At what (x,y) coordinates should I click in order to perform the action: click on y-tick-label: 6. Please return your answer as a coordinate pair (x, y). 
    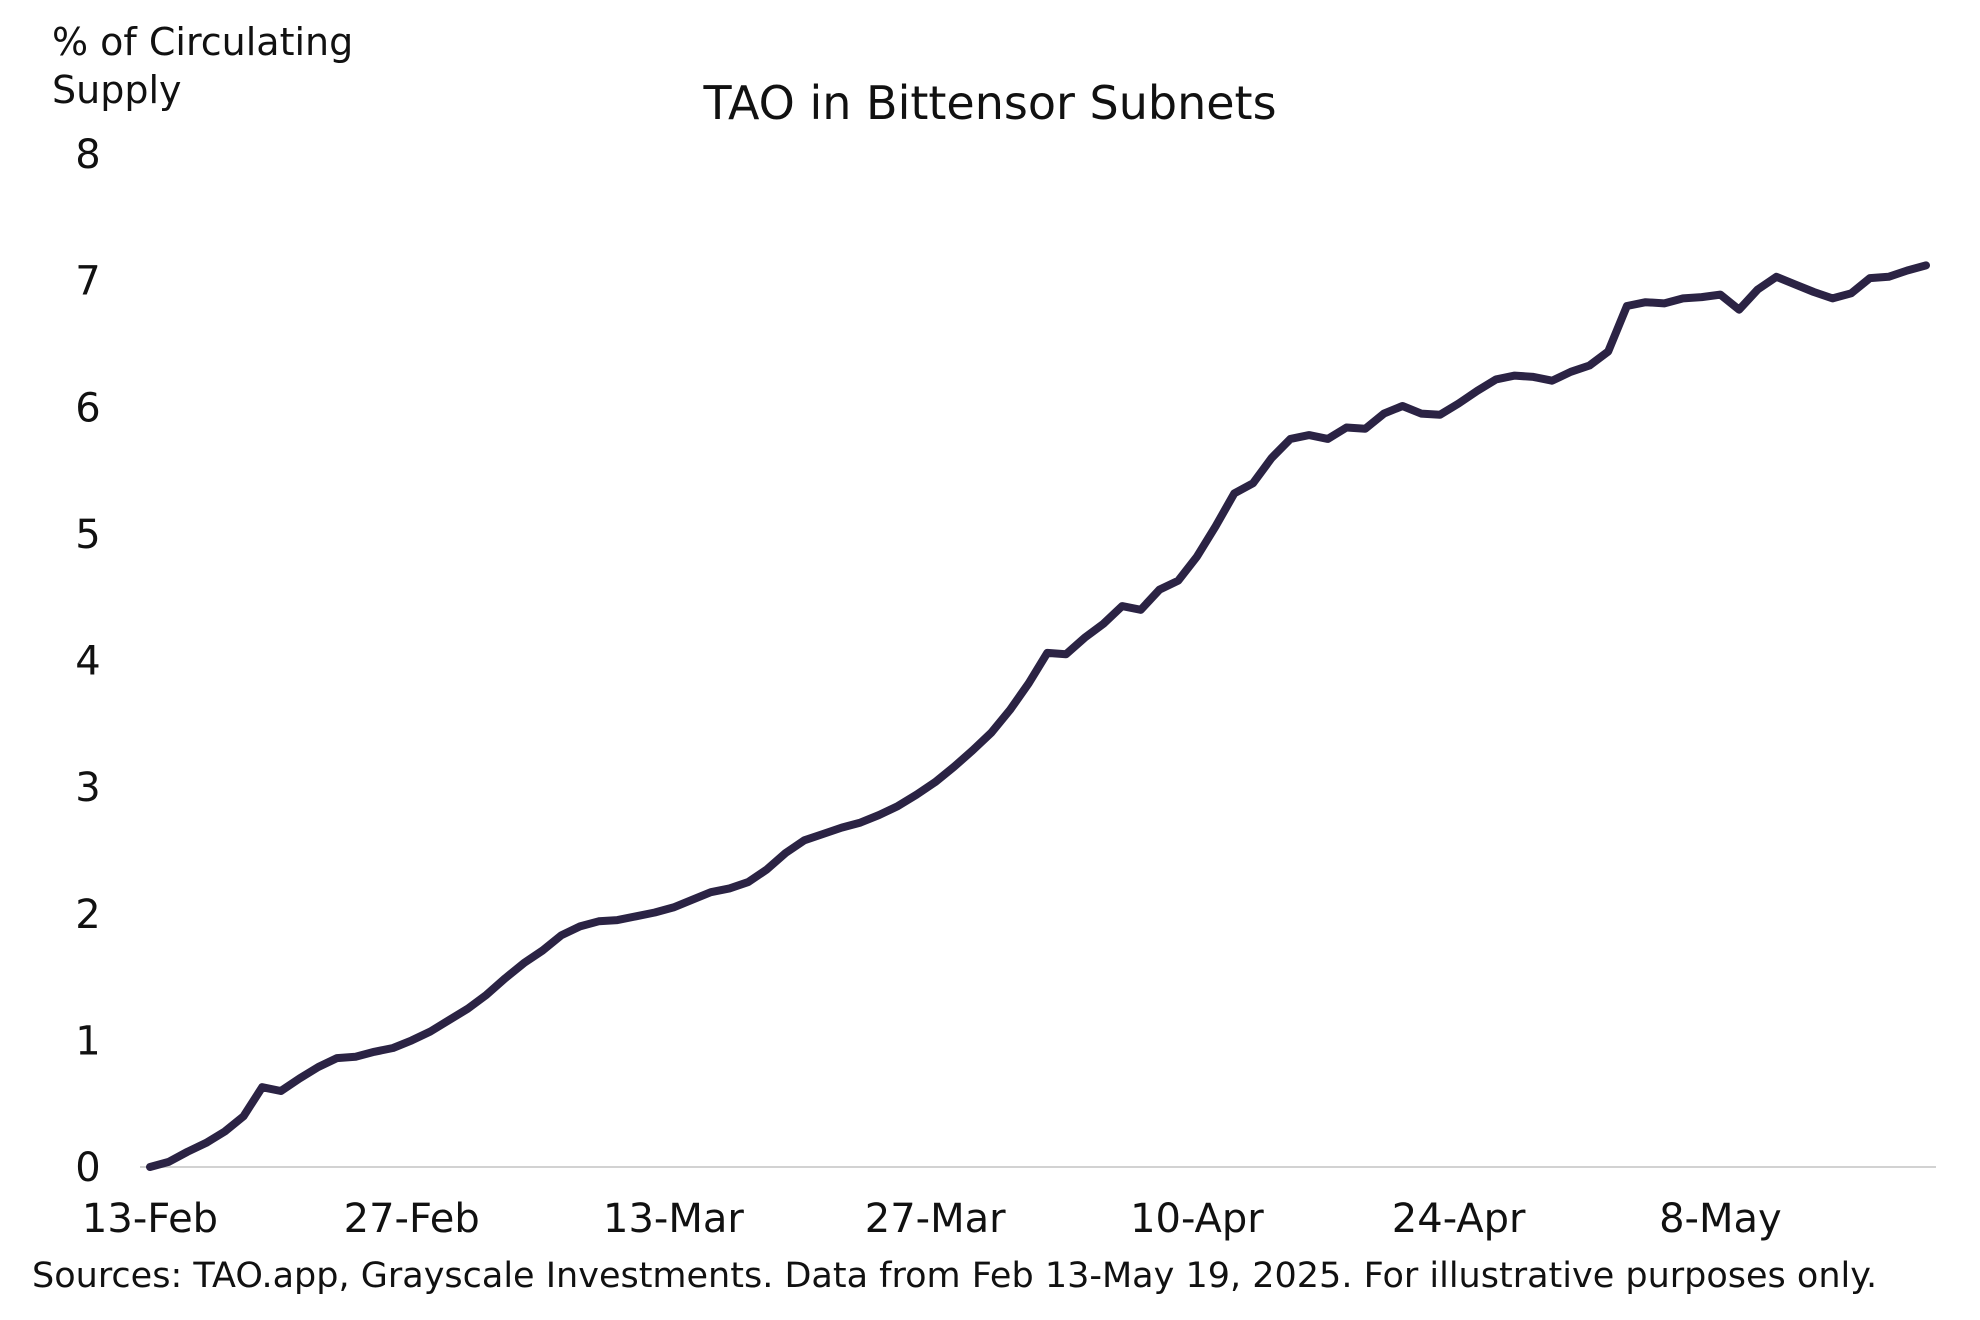
    Looking at the image, I should click on (87, 408).